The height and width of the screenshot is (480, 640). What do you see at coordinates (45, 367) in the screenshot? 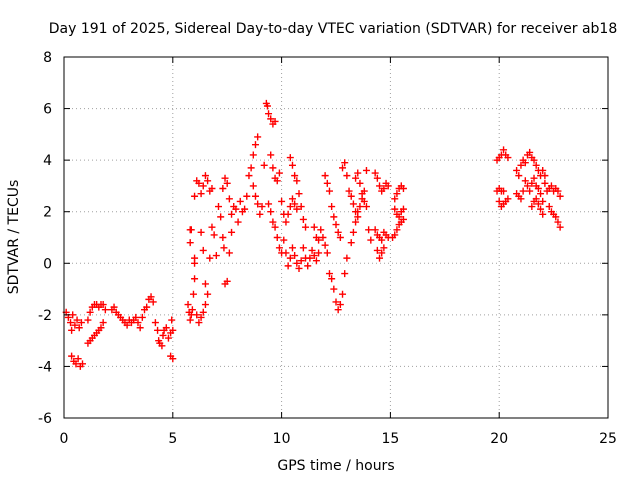
I see `y-tick-label: -4` at bounding box center [45, 367].